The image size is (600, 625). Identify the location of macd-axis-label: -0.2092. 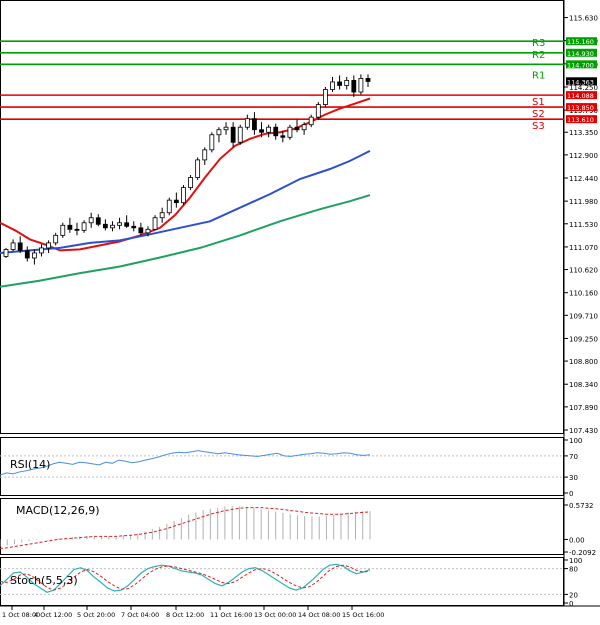
(582, 553).